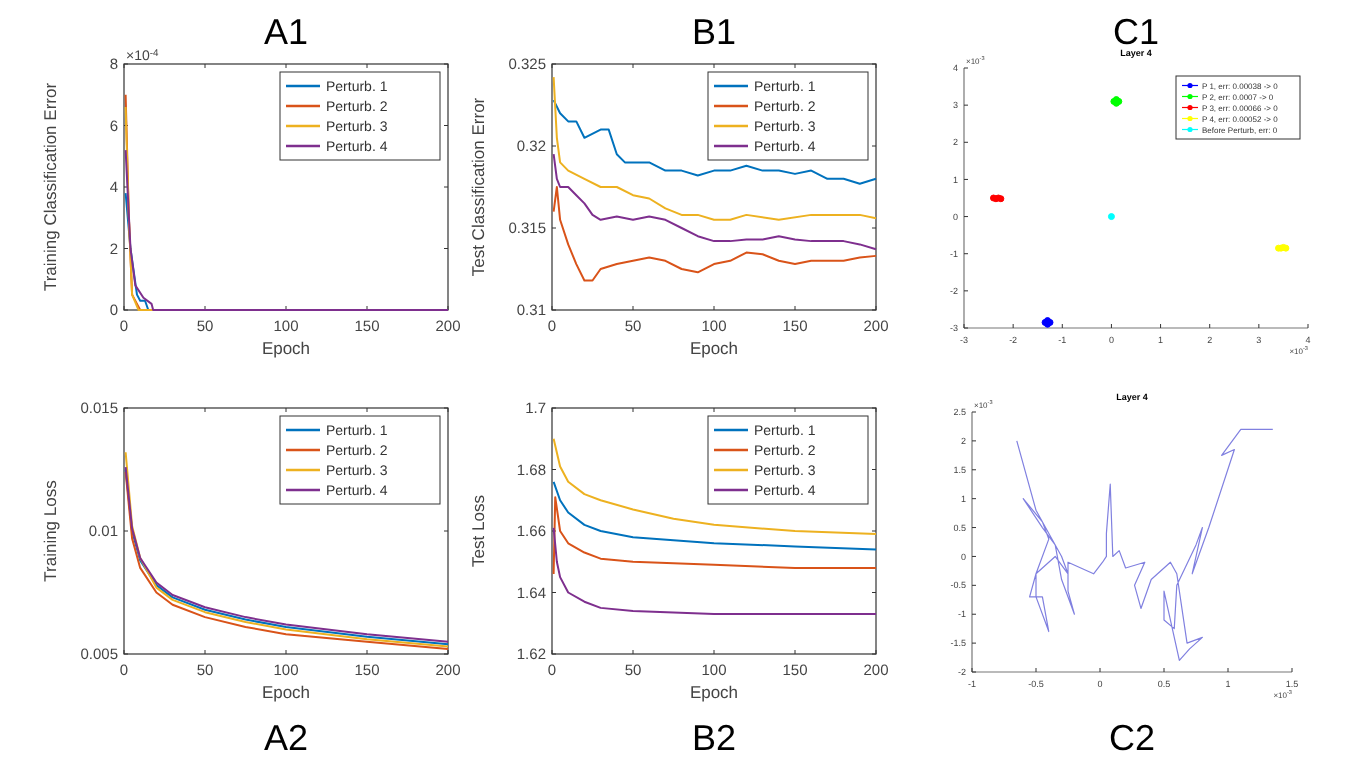 The image size is (1350, 766). Describe the element at coordinates (1136, 32) in the screenshot. I see `chart-title: C1` at that location.